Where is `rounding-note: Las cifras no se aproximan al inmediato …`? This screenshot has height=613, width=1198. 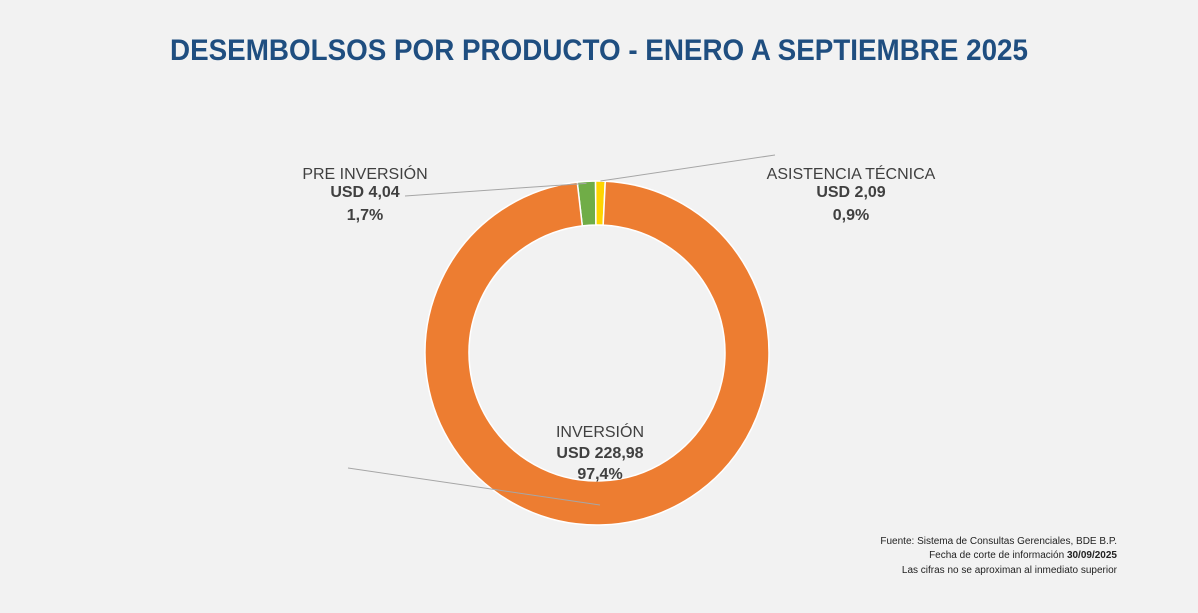
rounding-note: Las cifras no se aproximan al inmediato … is located at coordinates (1010, 570).